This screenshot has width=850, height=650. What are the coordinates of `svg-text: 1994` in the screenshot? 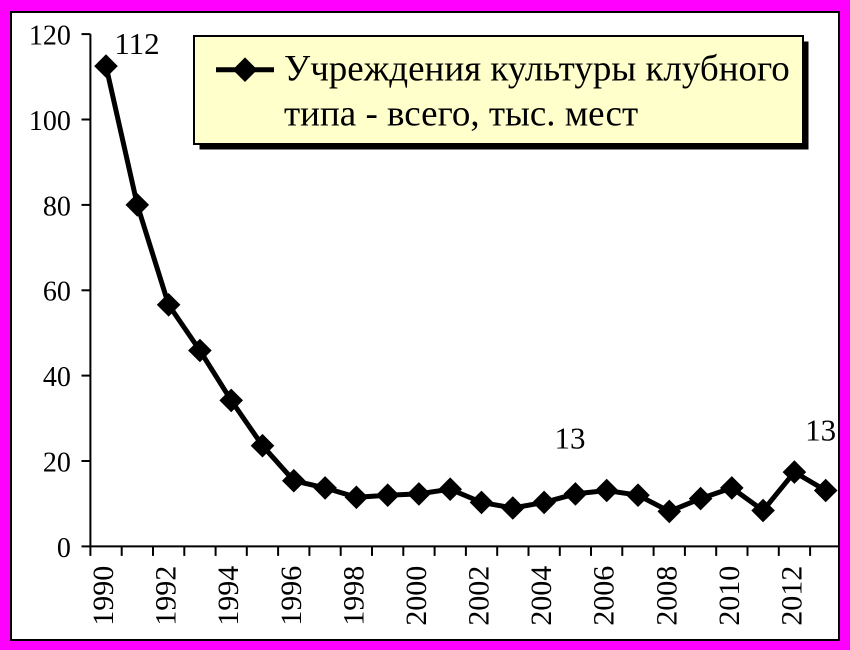 It's located at (228, 596).